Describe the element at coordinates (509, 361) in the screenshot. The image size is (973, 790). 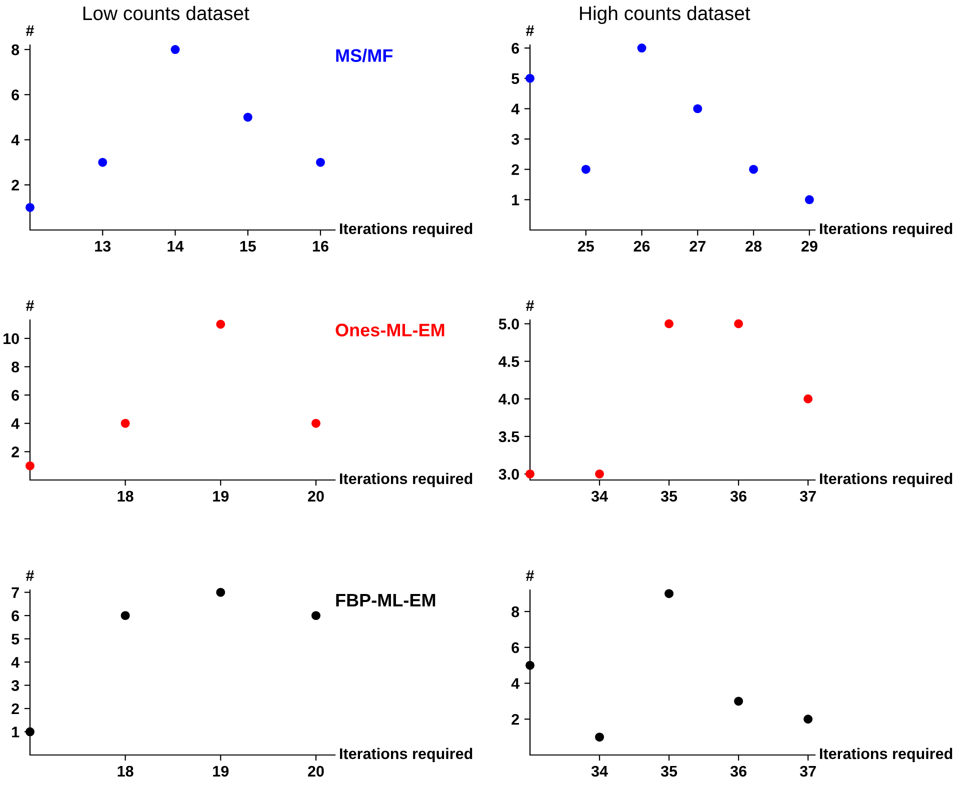
I see `y-tick-label: 4.5` at that location.